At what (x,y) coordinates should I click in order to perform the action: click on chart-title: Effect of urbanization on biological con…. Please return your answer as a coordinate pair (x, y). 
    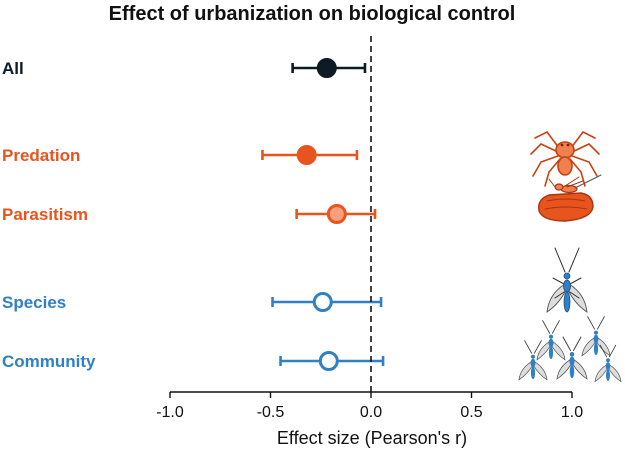
    Looking at the image, I should click on (312, 14).